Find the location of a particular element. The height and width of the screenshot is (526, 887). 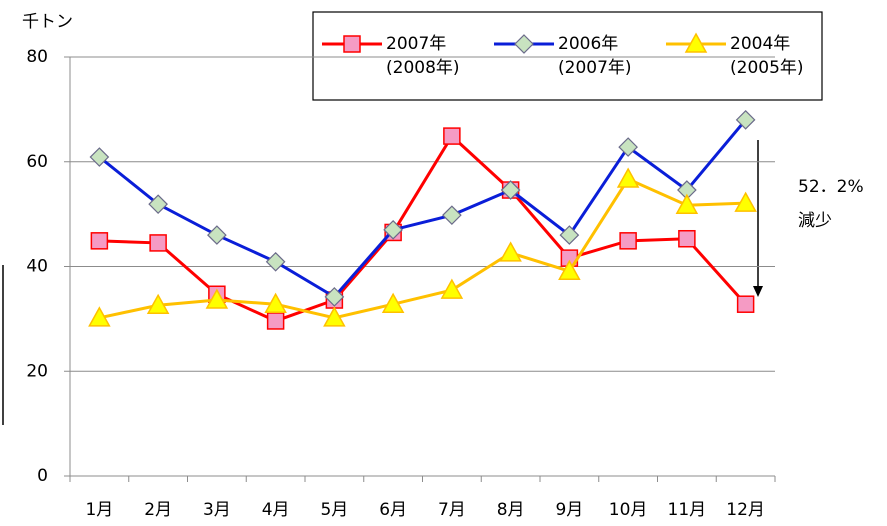

y-tick-label: 80 is located at coordinates (37, 57).